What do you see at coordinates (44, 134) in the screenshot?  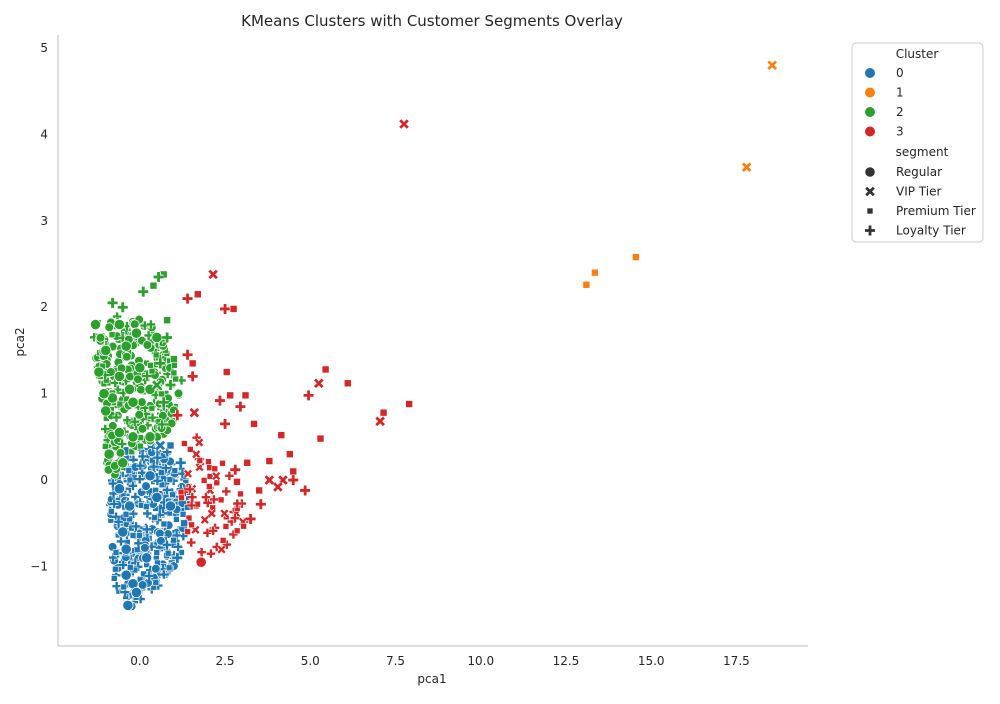 I see `y-tick-label: 4` at bounding box center [44, 134].